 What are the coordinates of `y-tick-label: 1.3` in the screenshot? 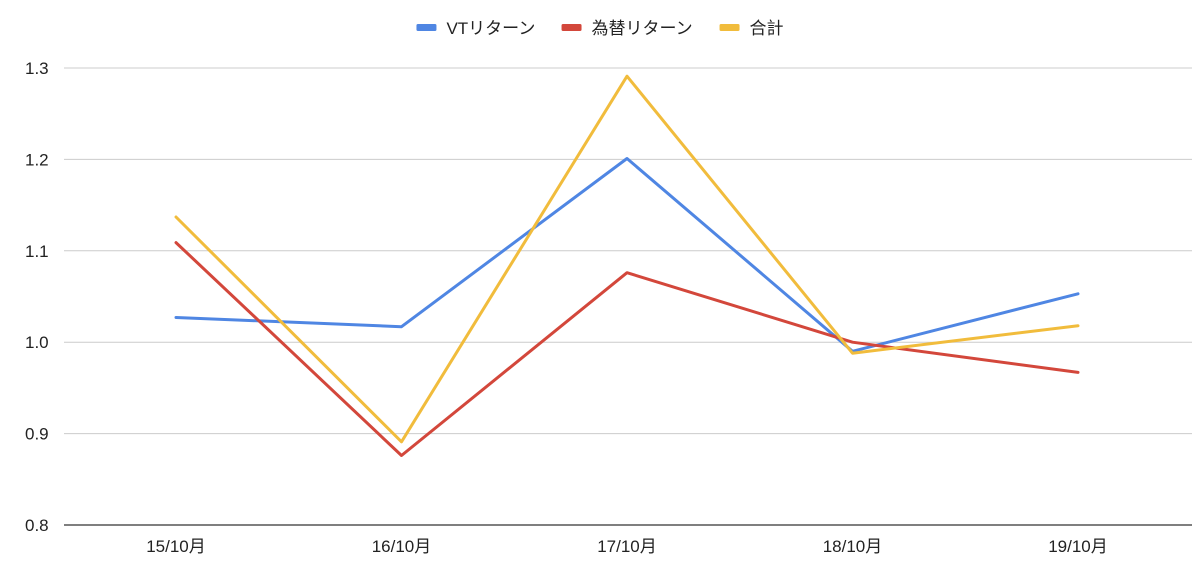 It's located at (37, 68).